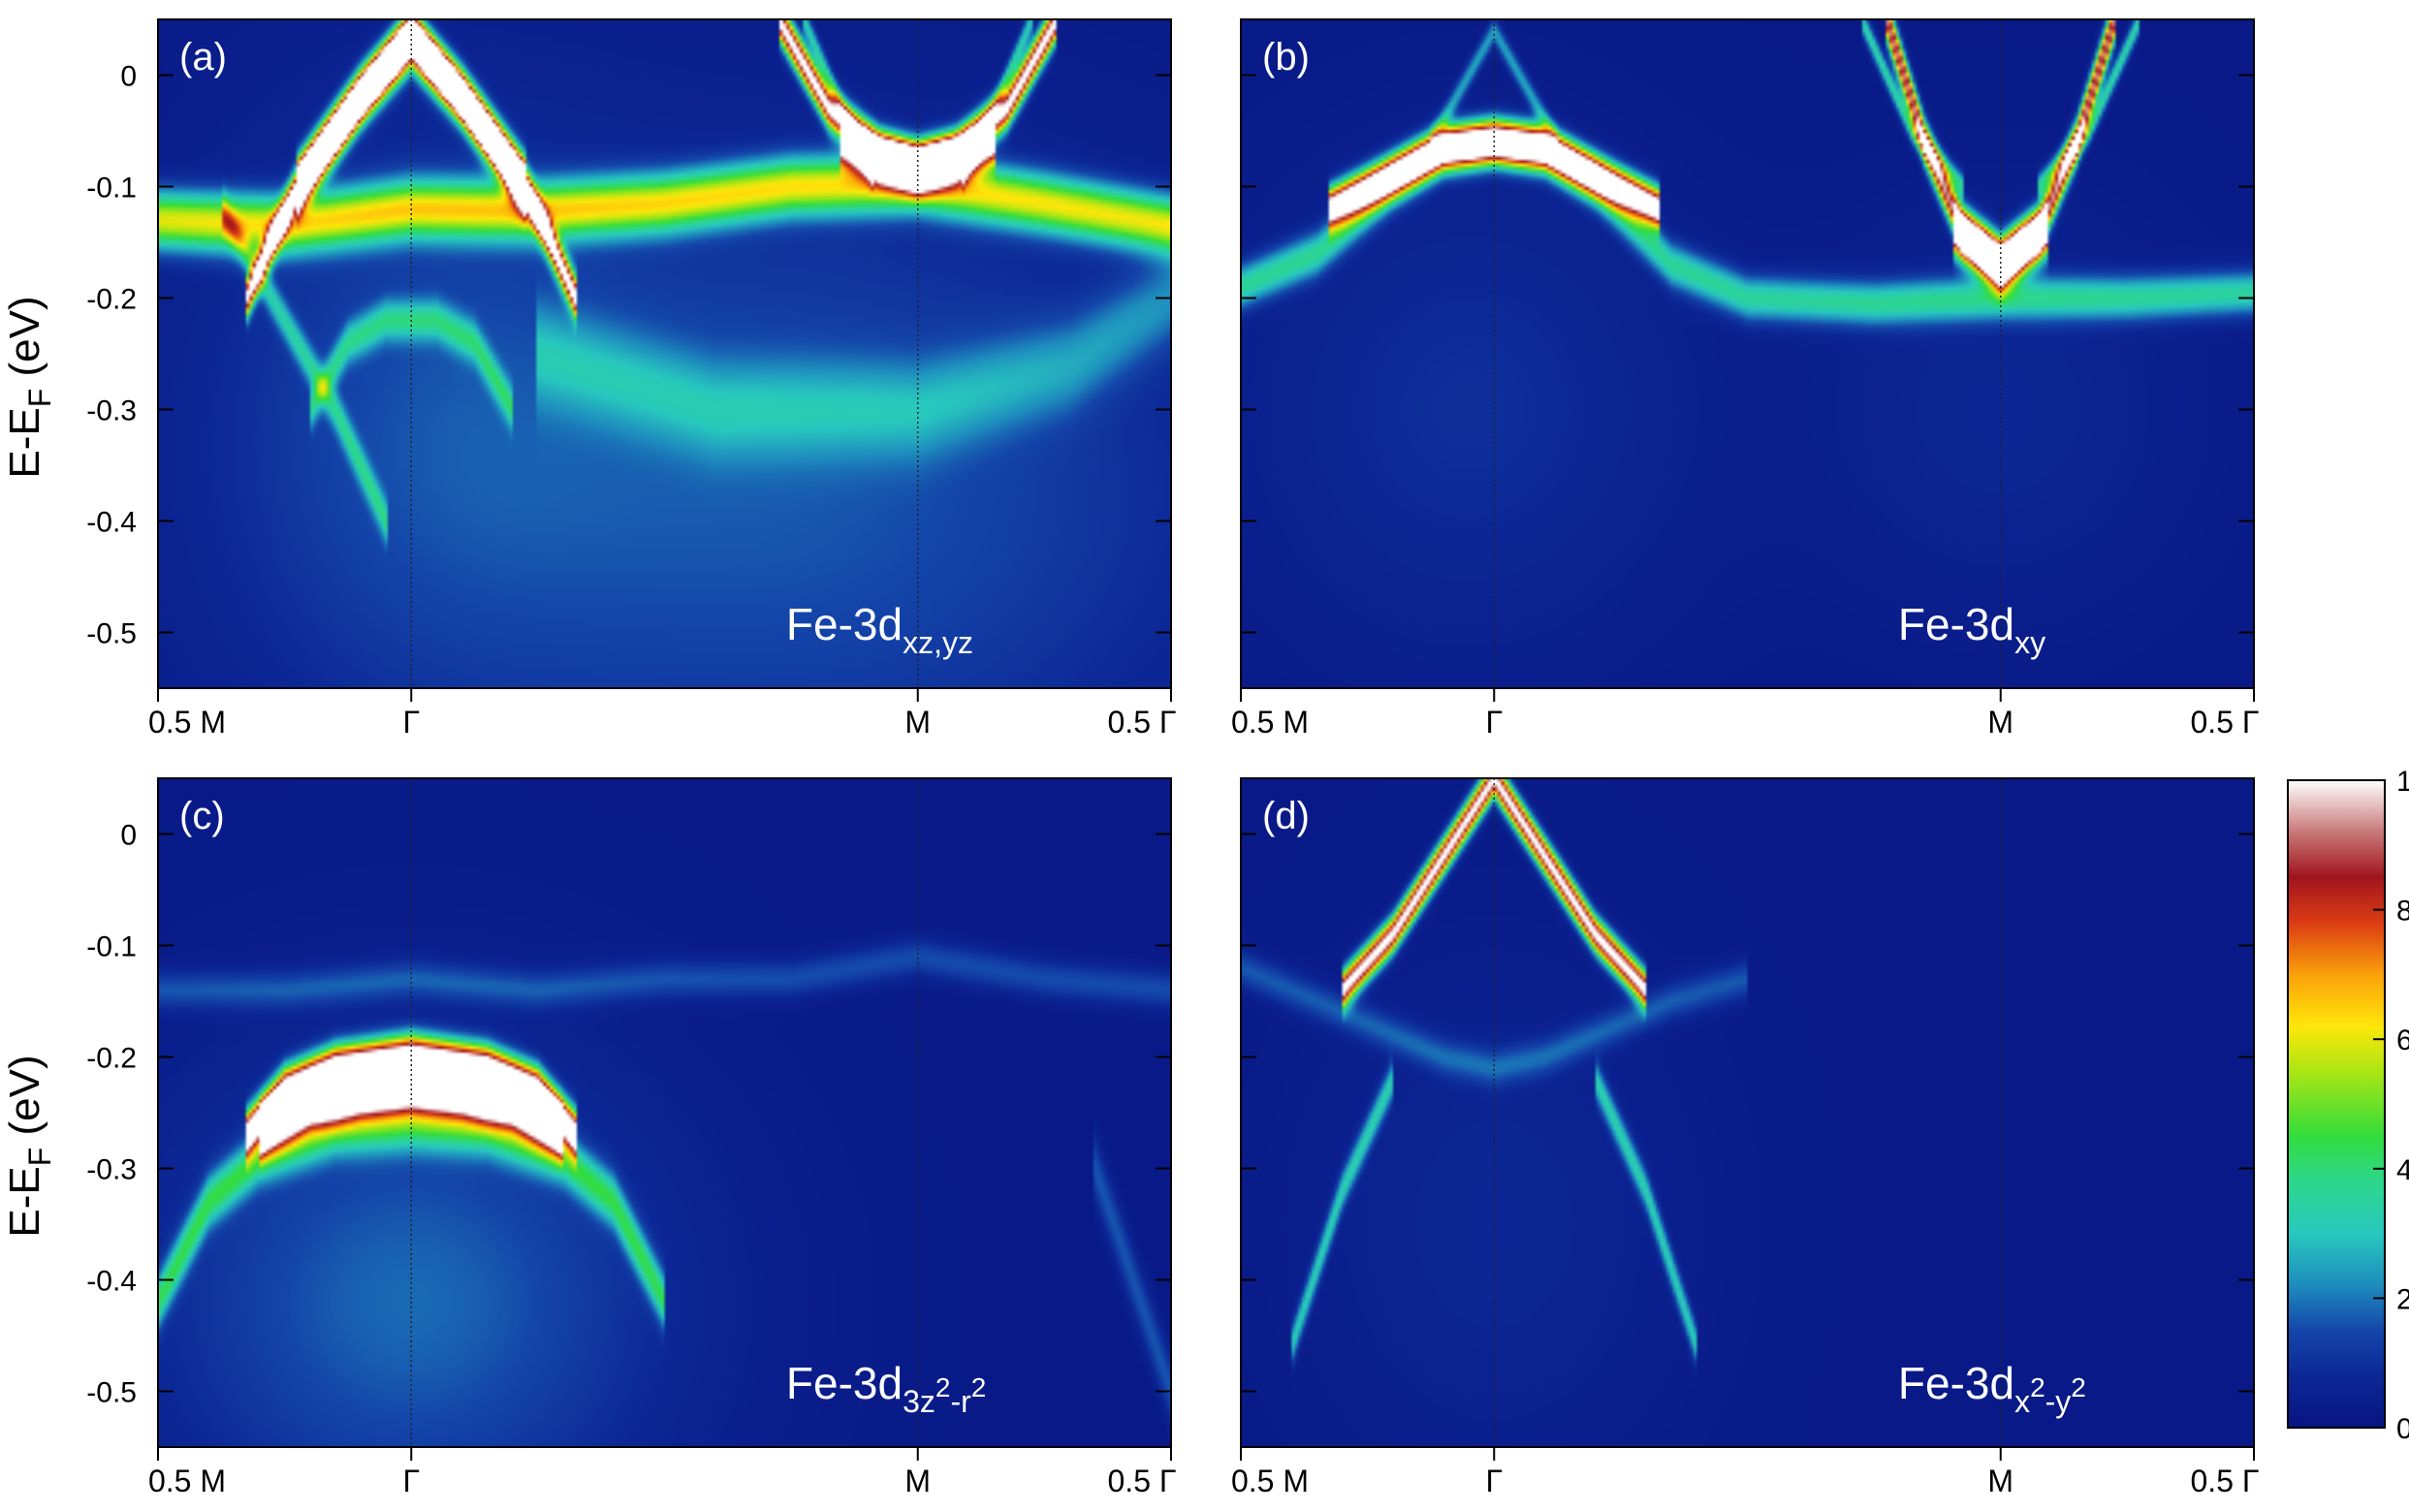  What do you see at coordinates (2022, 1401) in the screenshot?
I see `orbital-label-sub: x` at bounding box center [2022, 1401].